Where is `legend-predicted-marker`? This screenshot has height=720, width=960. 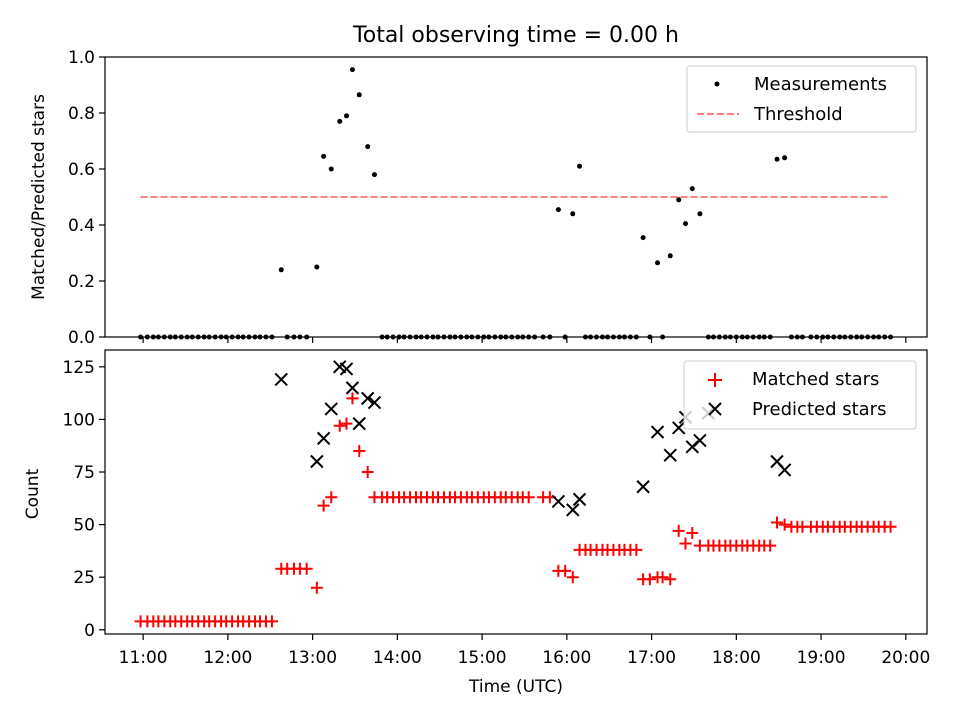
legend-predicted-marker is located at coordinates (715, 409).